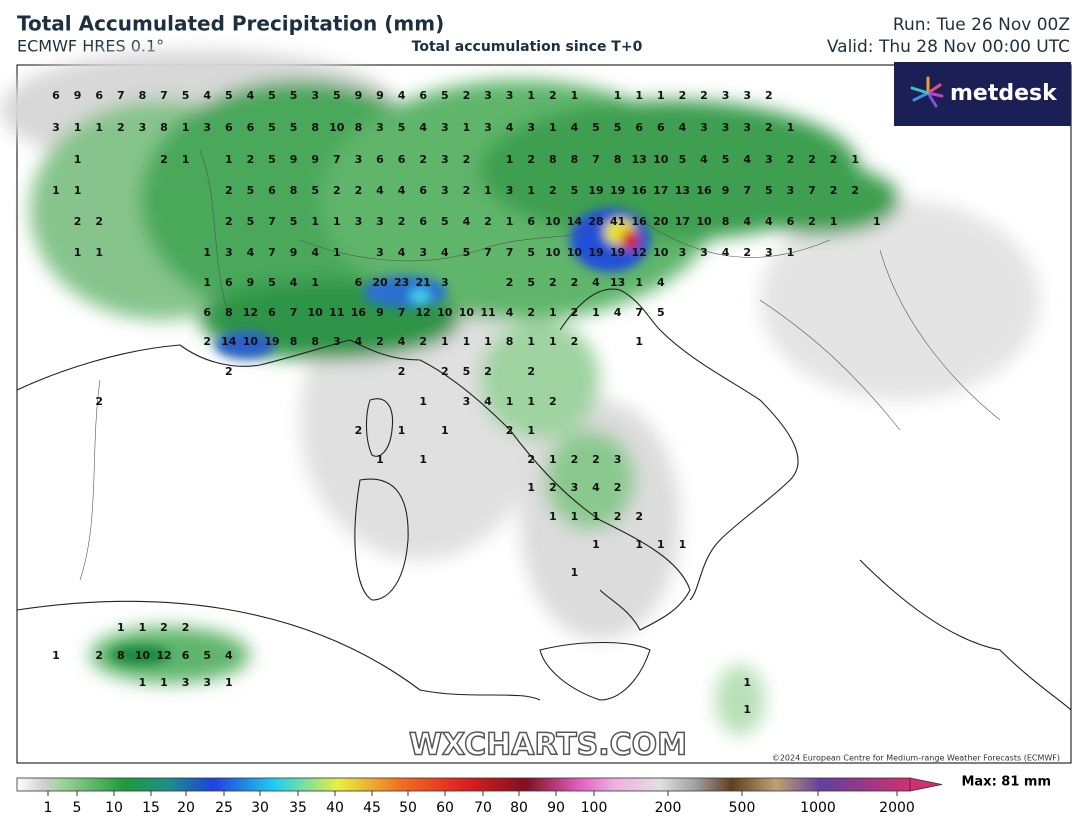 This screenshot has width=1088, height=835. Describe the element at coordinates (463, 784) in the screenshot. I see `colorbar-bar` at that location.